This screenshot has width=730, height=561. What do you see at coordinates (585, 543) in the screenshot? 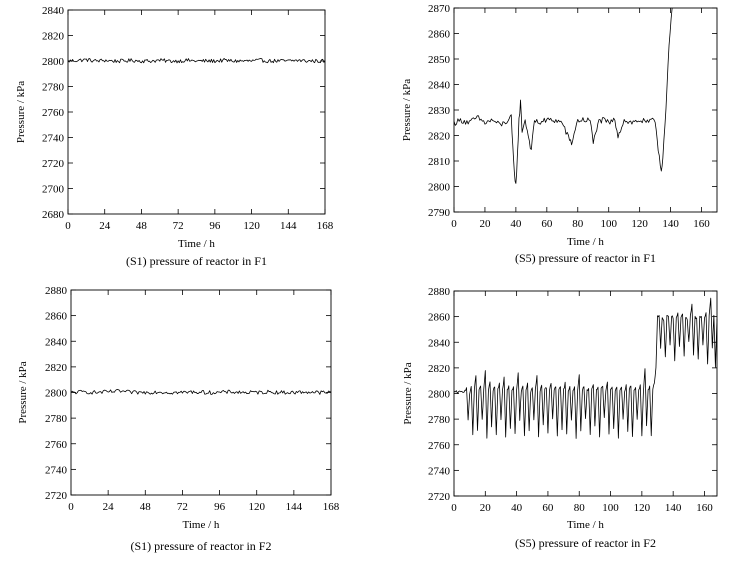
I see `chart-caption: (S5) pressure of reactor in F2` at bounding box center [585, 543].